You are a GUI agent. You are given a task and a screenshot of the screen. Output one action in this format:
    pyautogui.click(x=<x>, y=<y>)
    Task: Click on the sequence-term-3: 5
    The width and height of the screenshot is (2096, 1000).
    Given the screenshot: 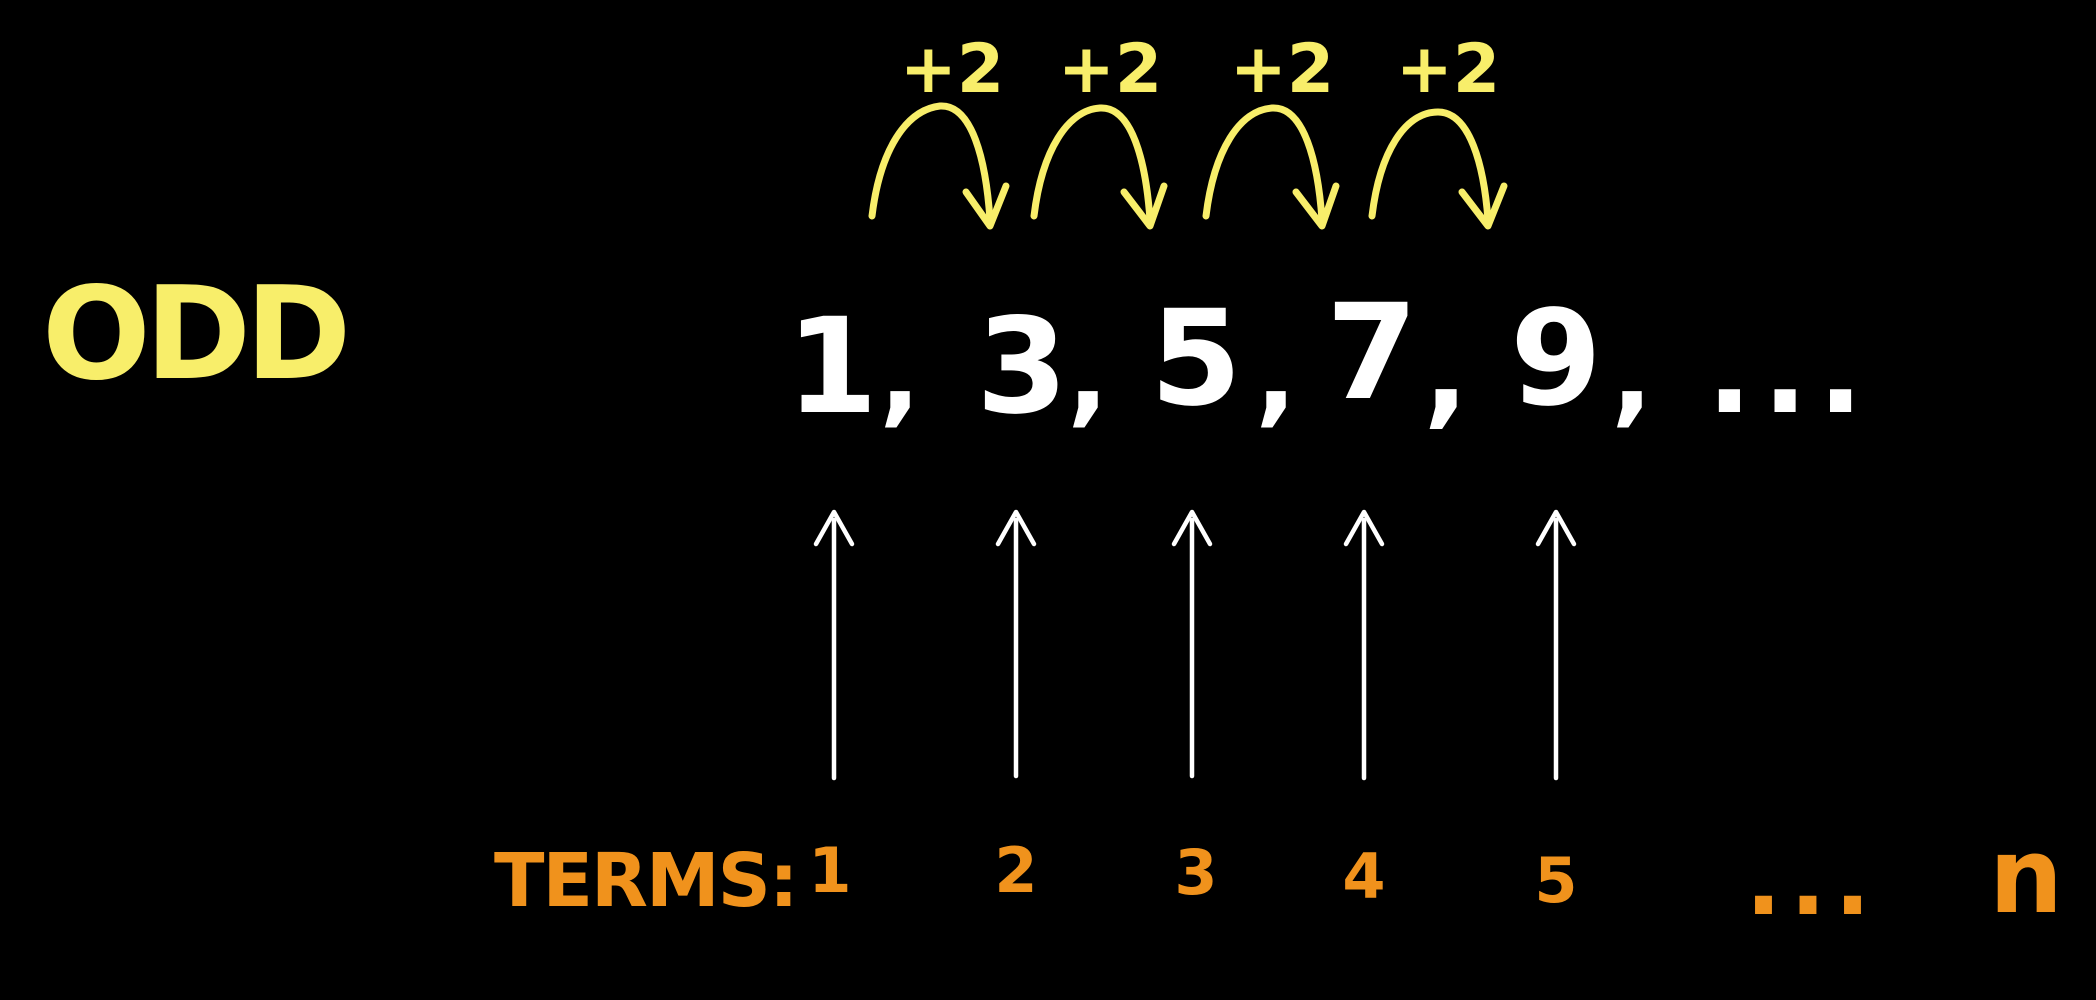 What is the action you would take?
    pyautogui.click(x=1196, y=359)
    